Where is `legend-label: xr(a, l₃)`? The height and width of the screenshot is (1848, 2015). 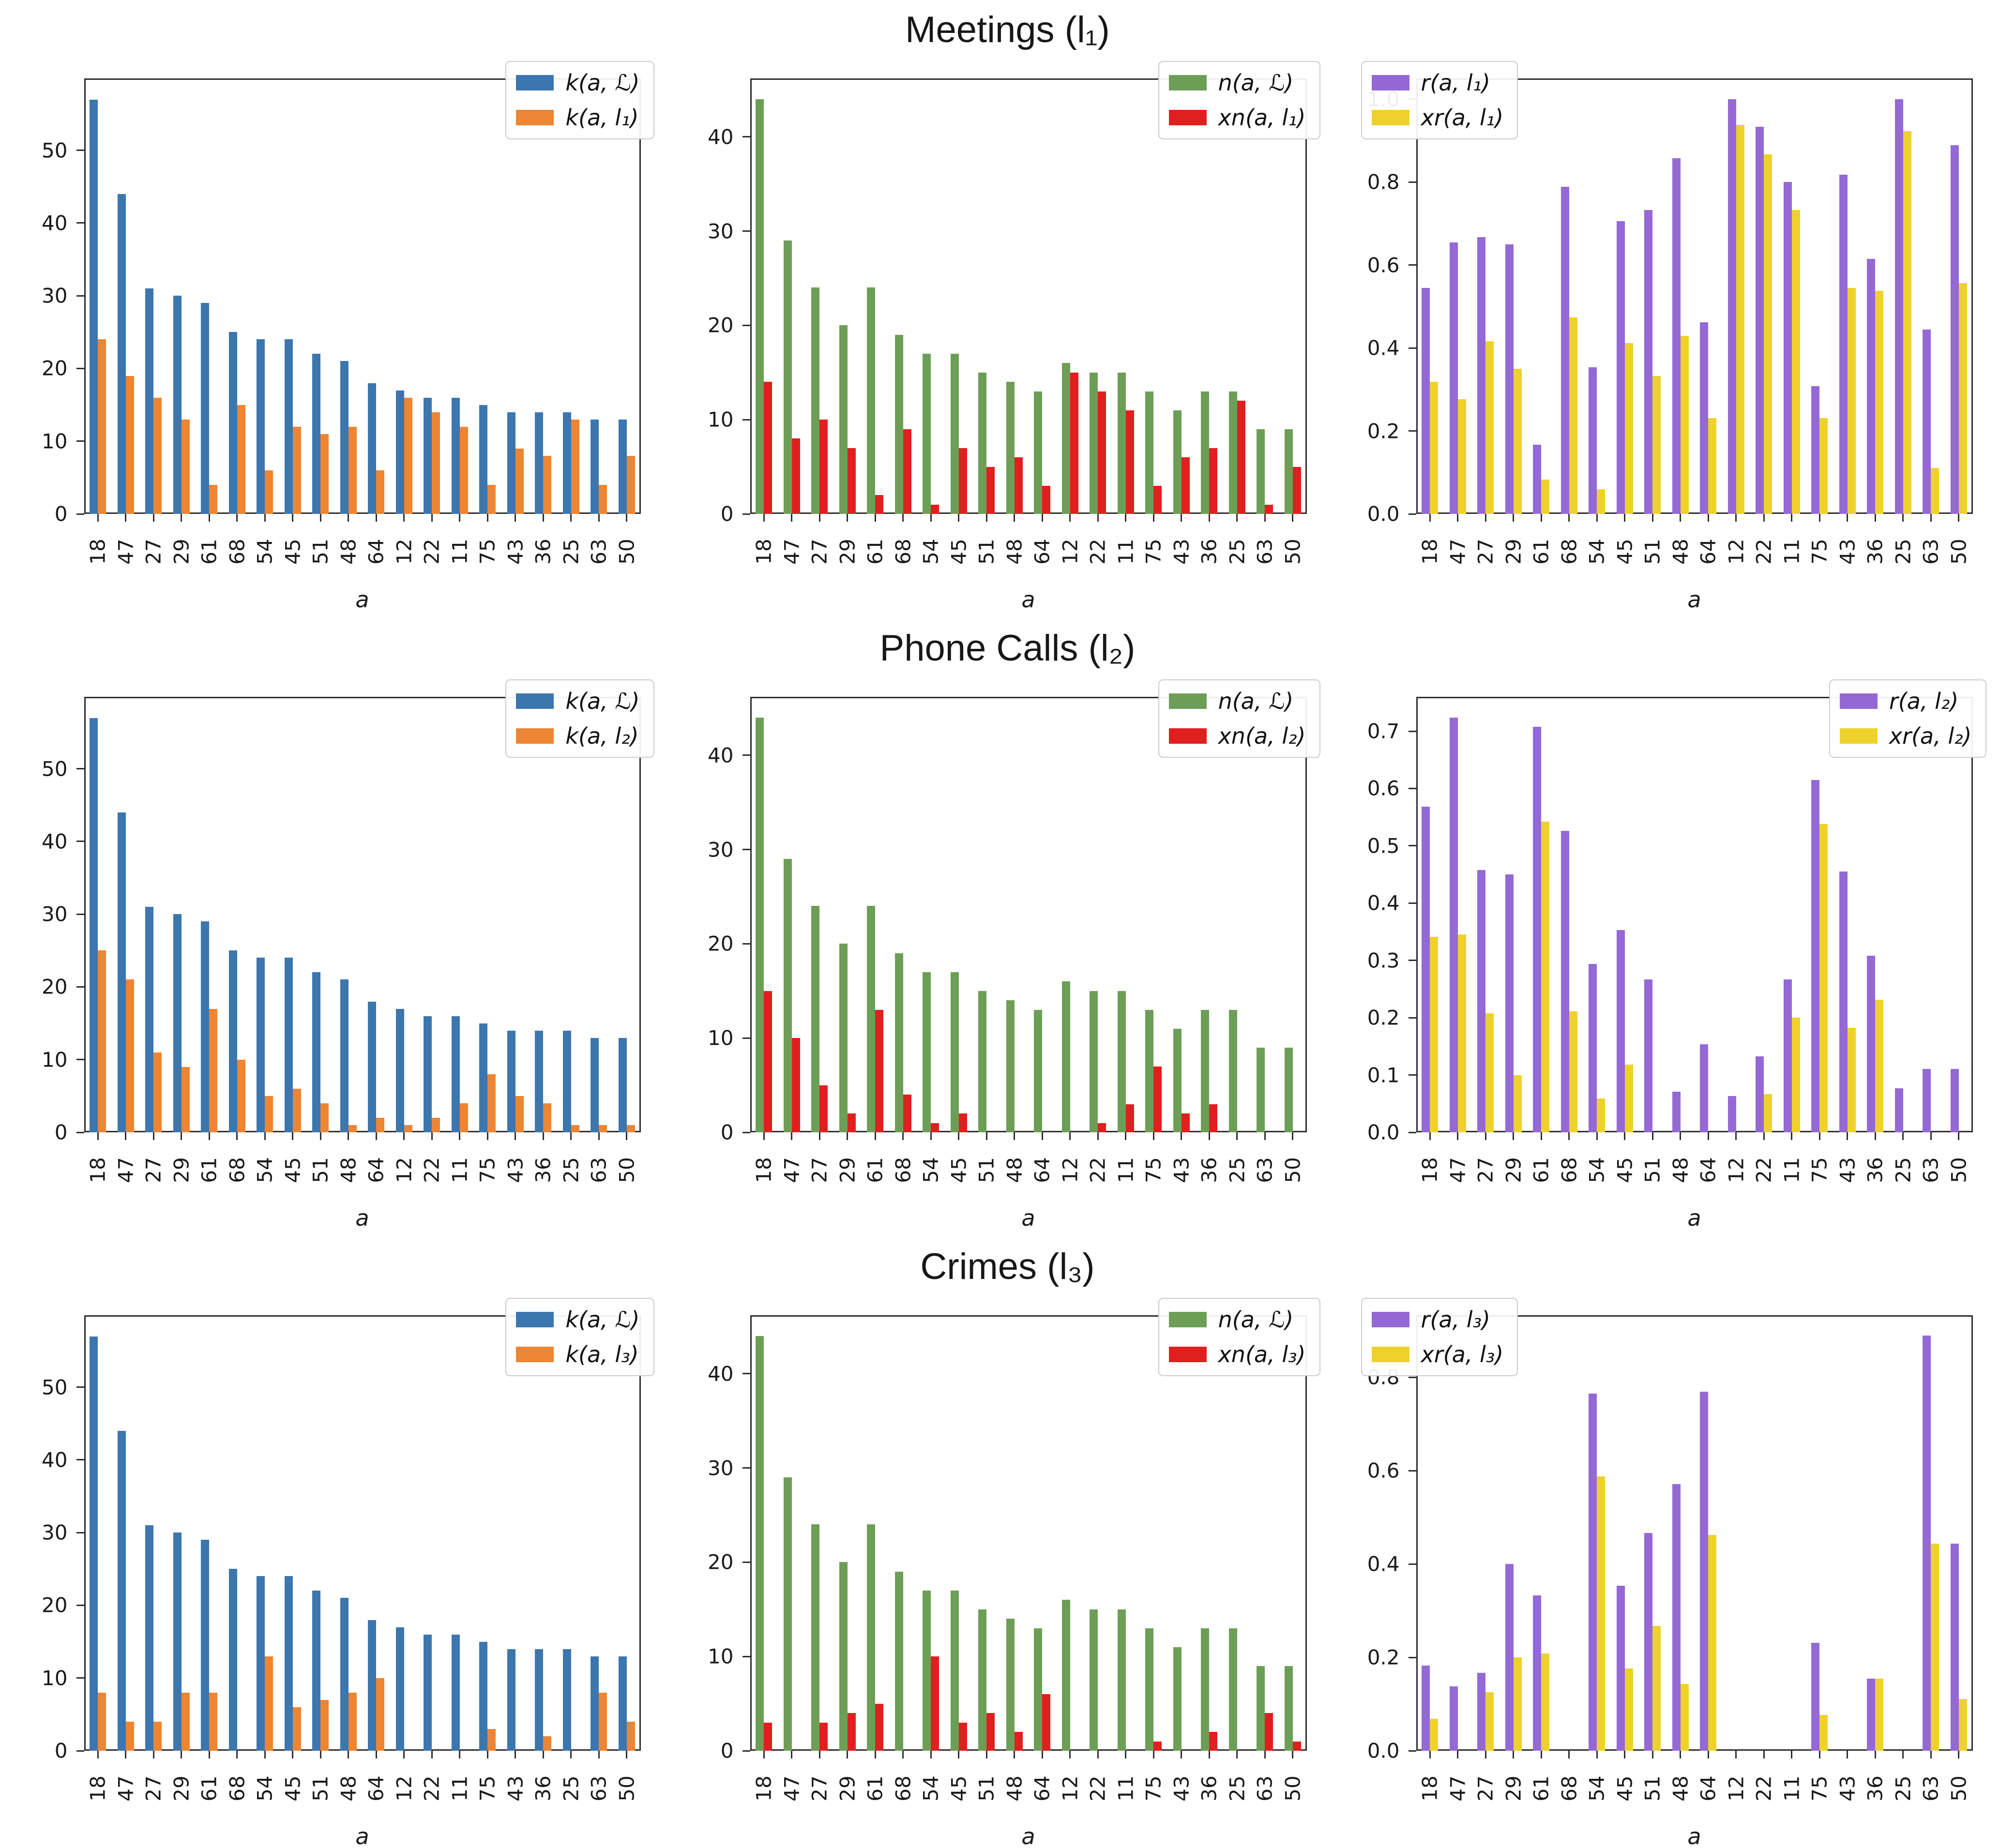
legend-label: xr(a, l₃) is located at coordinates (1462, 1354).